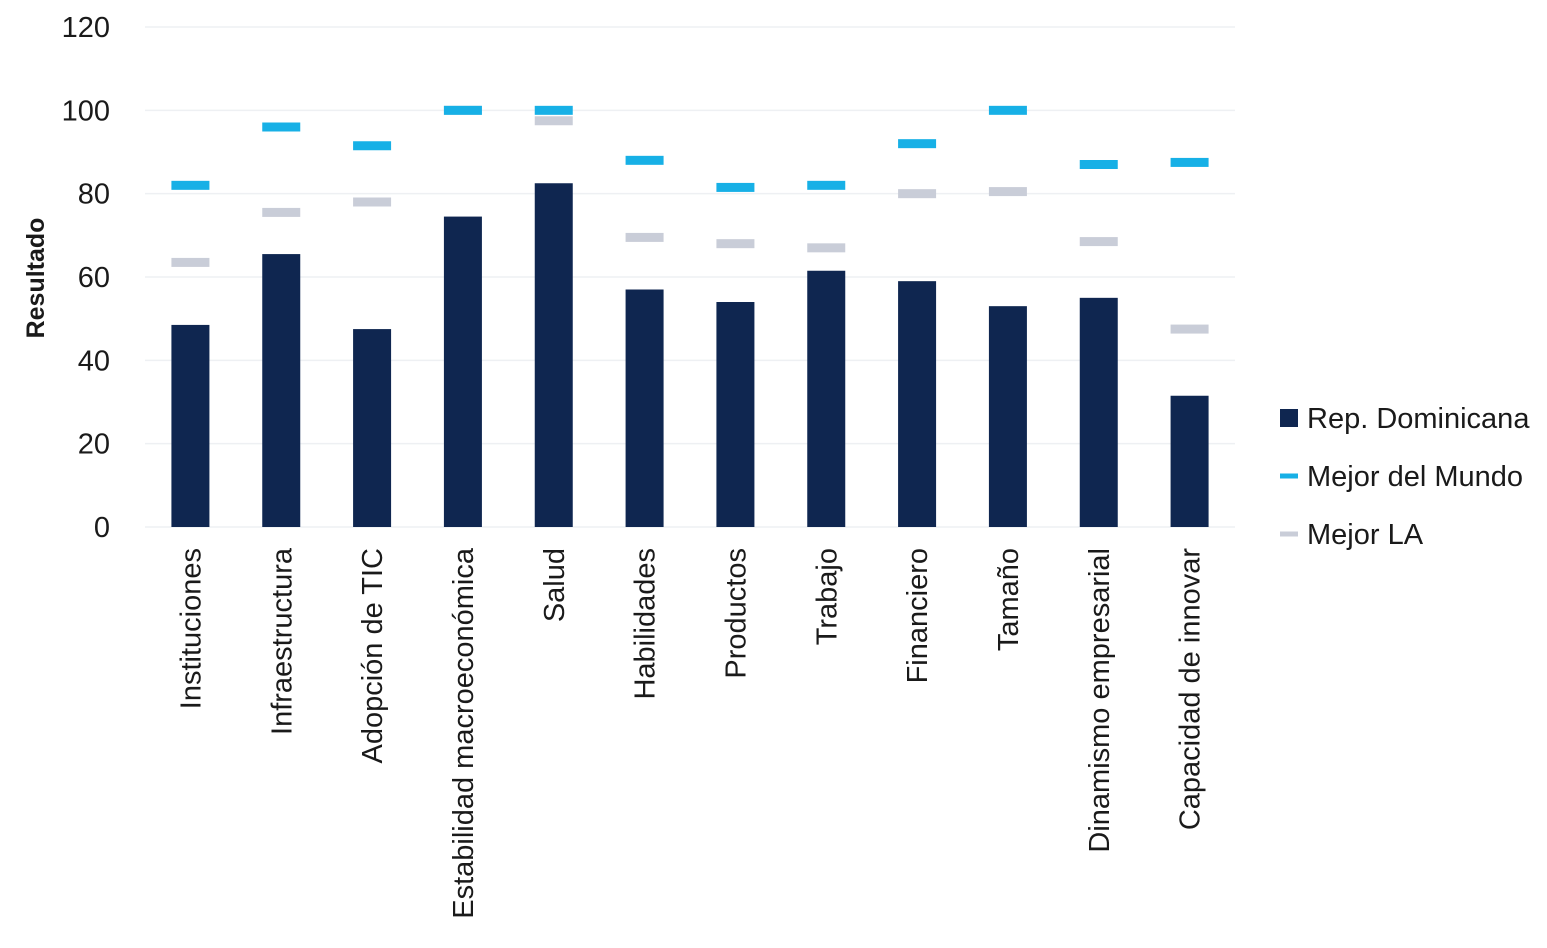 Image resolution: width=1547 pixels, height=948 pixels. Describe the element at coordinates (1191, 689) in the screenshot. I see `x-category-label: Capacidad de innovar` at that location.